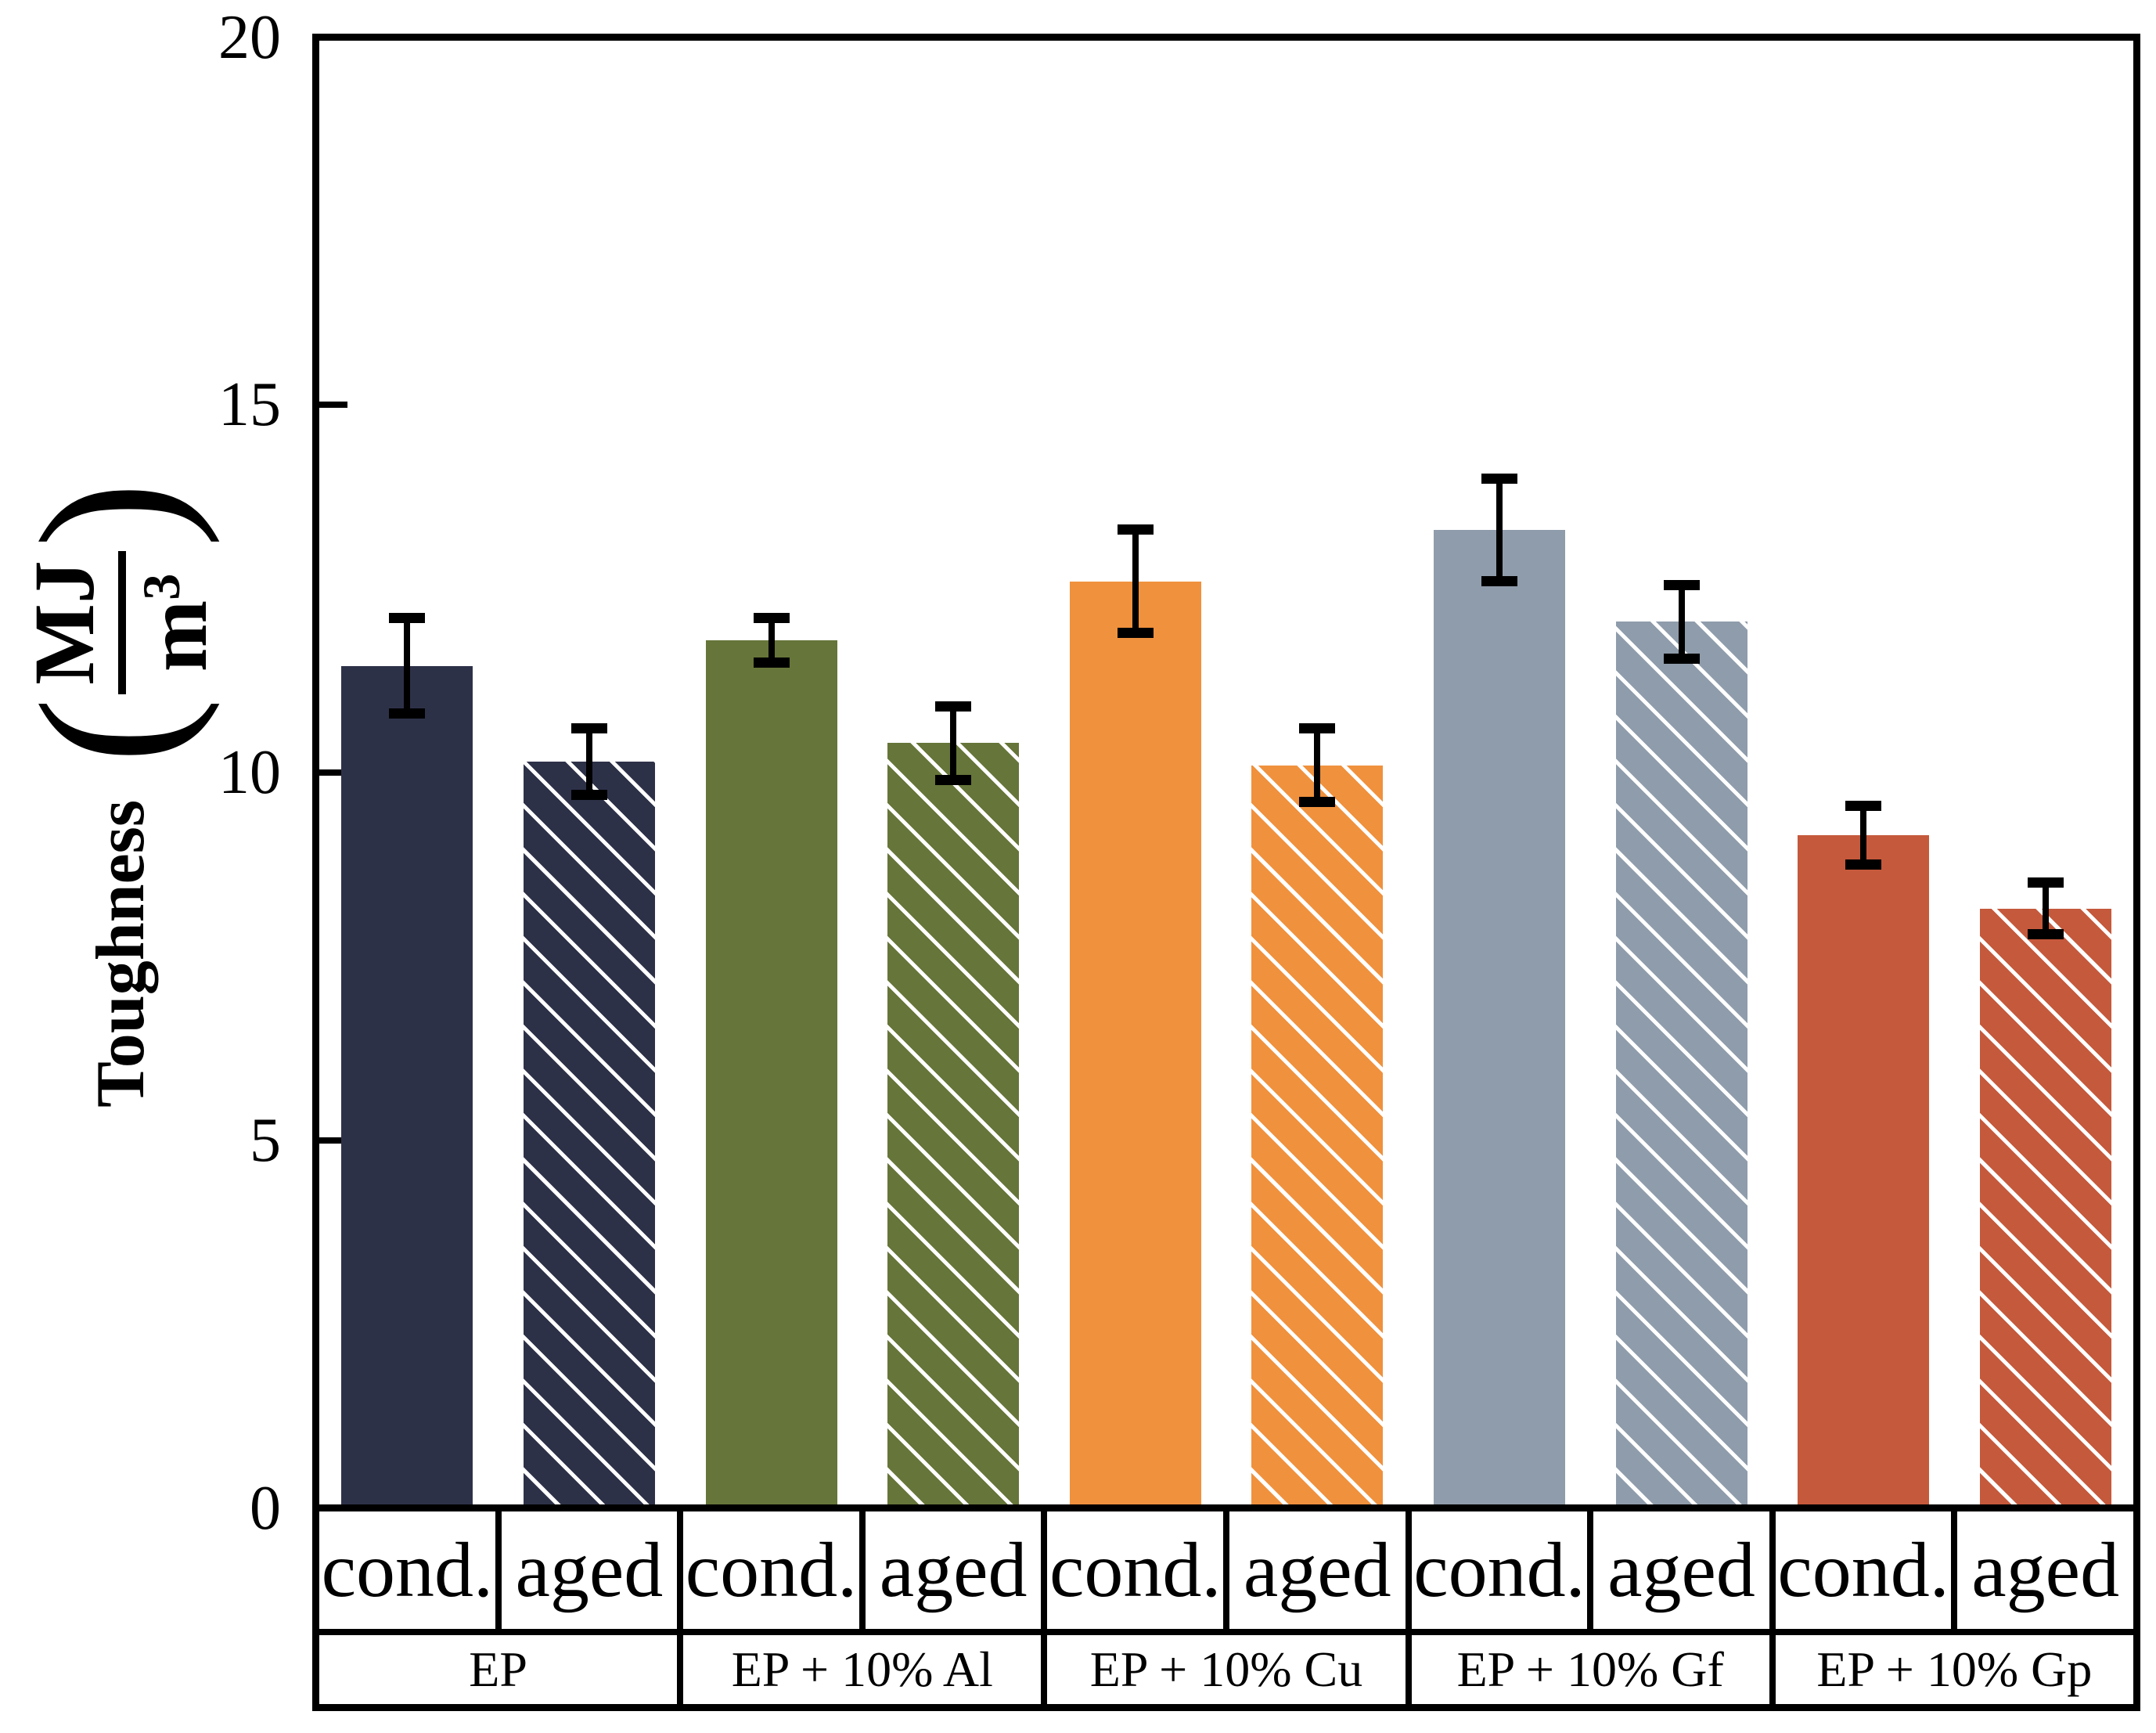 This screenshot has height=1733, width=2156. What do you see at coordinates (1135, 1046) in the screenshot?
I see `bar-ep10cu-cond` at bounding box center [1135, 1046].